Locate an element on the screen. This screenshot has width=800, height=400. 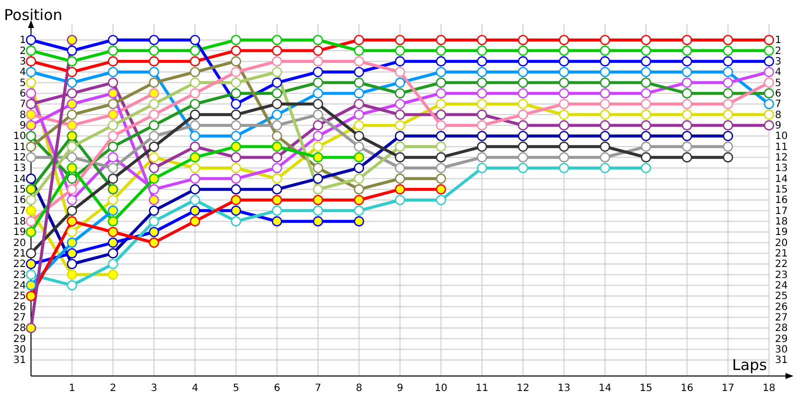
x-tick-label: 15 is located at coordinates (646, 388).